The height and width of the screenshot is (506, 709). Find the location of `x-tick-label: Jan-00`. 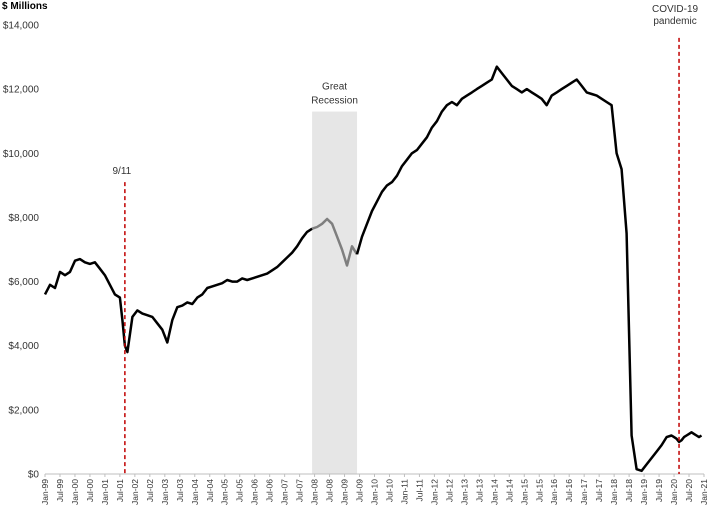

x-tick-label: Jan-00 is located at coordinates (75, 492).